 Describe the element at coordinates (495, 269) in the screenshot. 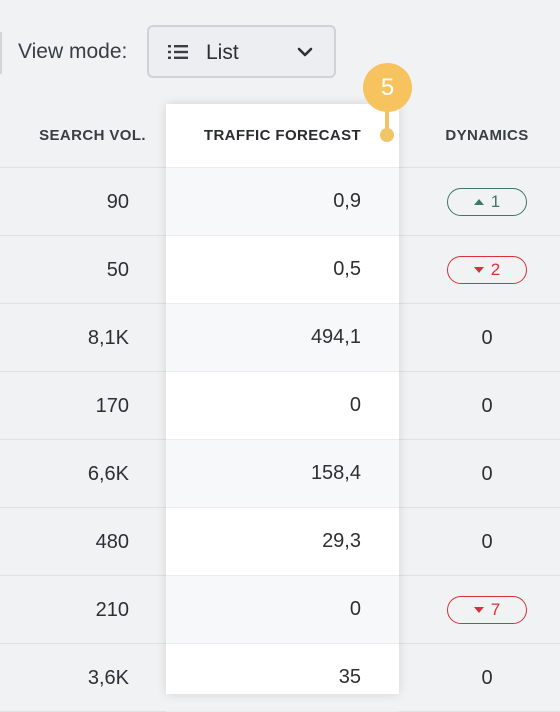

I see `dynamics-value: 2` at that location.